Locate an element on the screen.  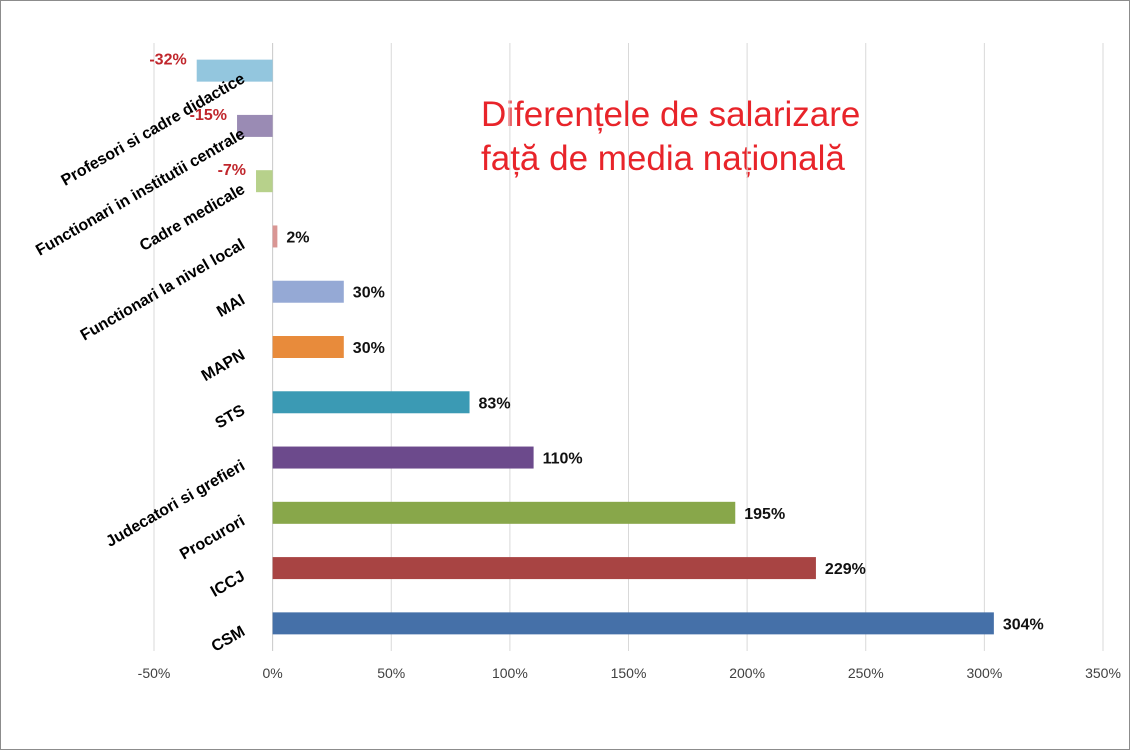
category-label: Procurori is located at coordinates (212, 538).